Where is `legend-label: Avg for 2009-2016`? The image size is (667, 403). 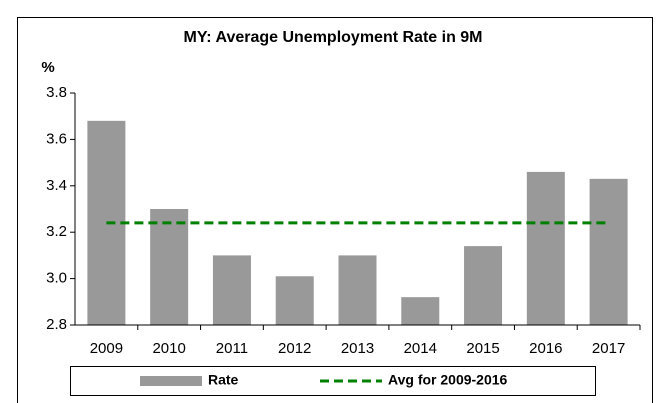
legend-label: Avg for 2009-2016 is located at coordinates (448, 380).